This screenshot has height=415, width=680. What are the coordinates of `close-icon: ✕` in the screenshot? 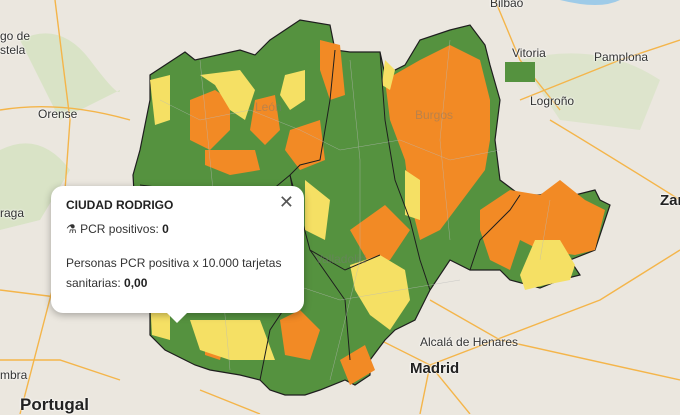 It's located at (286, 202).